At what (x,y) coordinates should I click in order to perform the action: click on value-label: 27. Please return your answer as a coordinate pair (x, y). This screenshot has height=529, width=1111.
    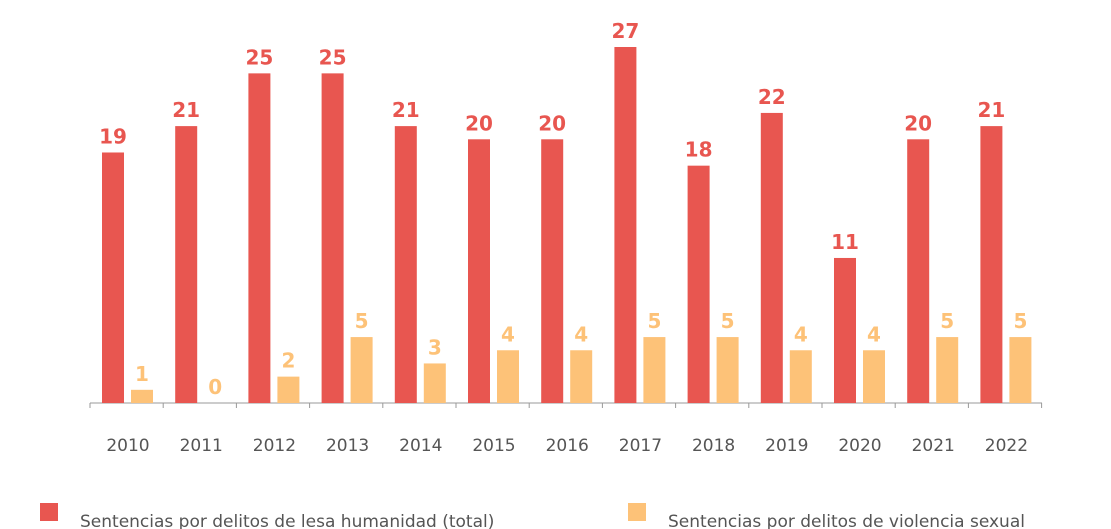
    Looking at the image, I should click on (625, 31).